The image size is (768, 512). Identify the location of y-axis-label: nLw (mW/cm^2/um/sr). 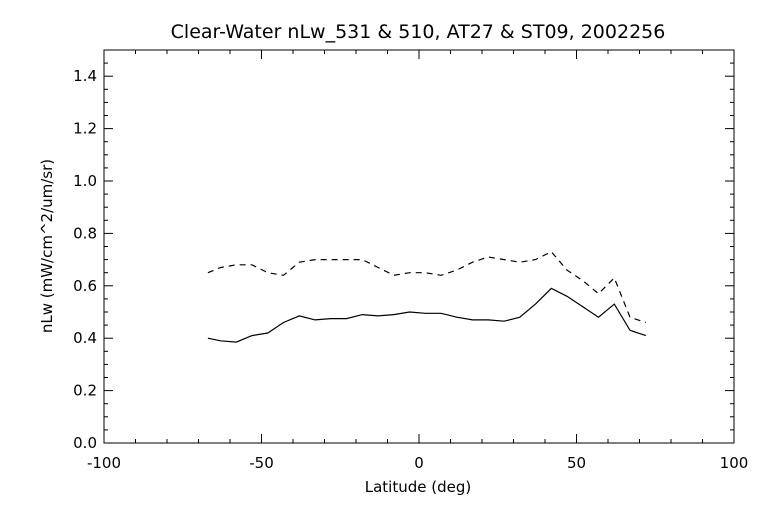
(47, 246).